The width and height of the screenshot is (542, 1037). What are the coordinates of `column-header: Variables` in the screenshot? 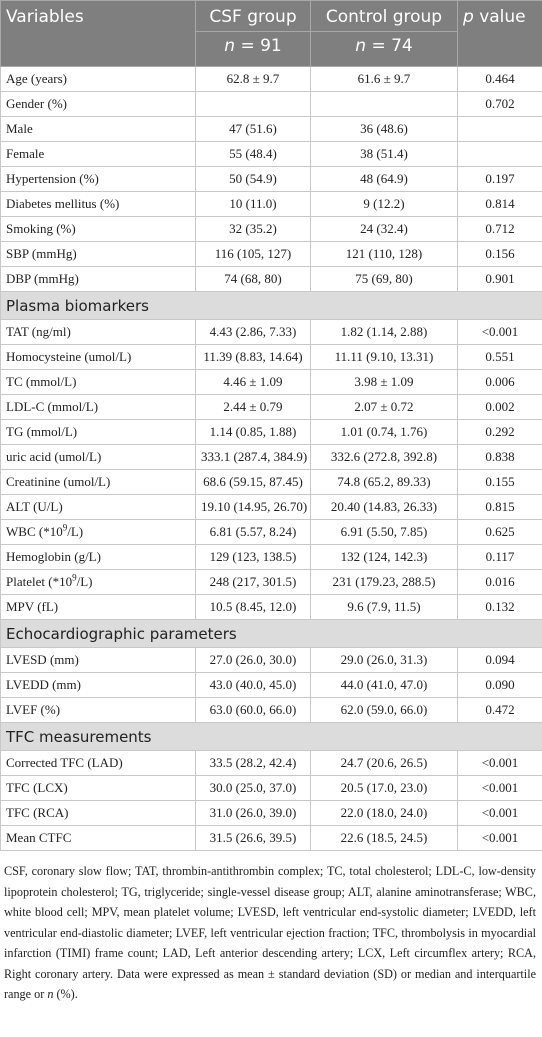 It's located at (98, 33).